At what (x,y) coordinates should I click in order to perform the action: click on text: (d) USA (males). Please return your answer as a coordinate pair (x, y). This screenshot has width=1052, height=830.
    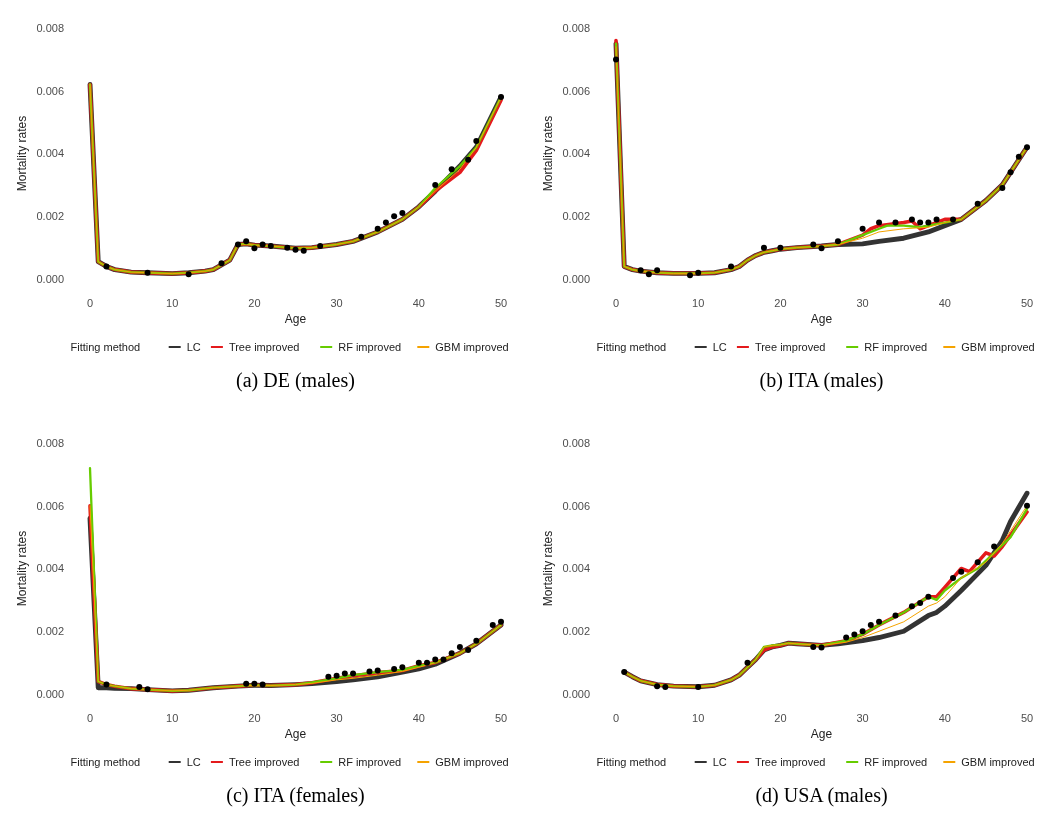
    Looking at the image, I should click on (821, 795).